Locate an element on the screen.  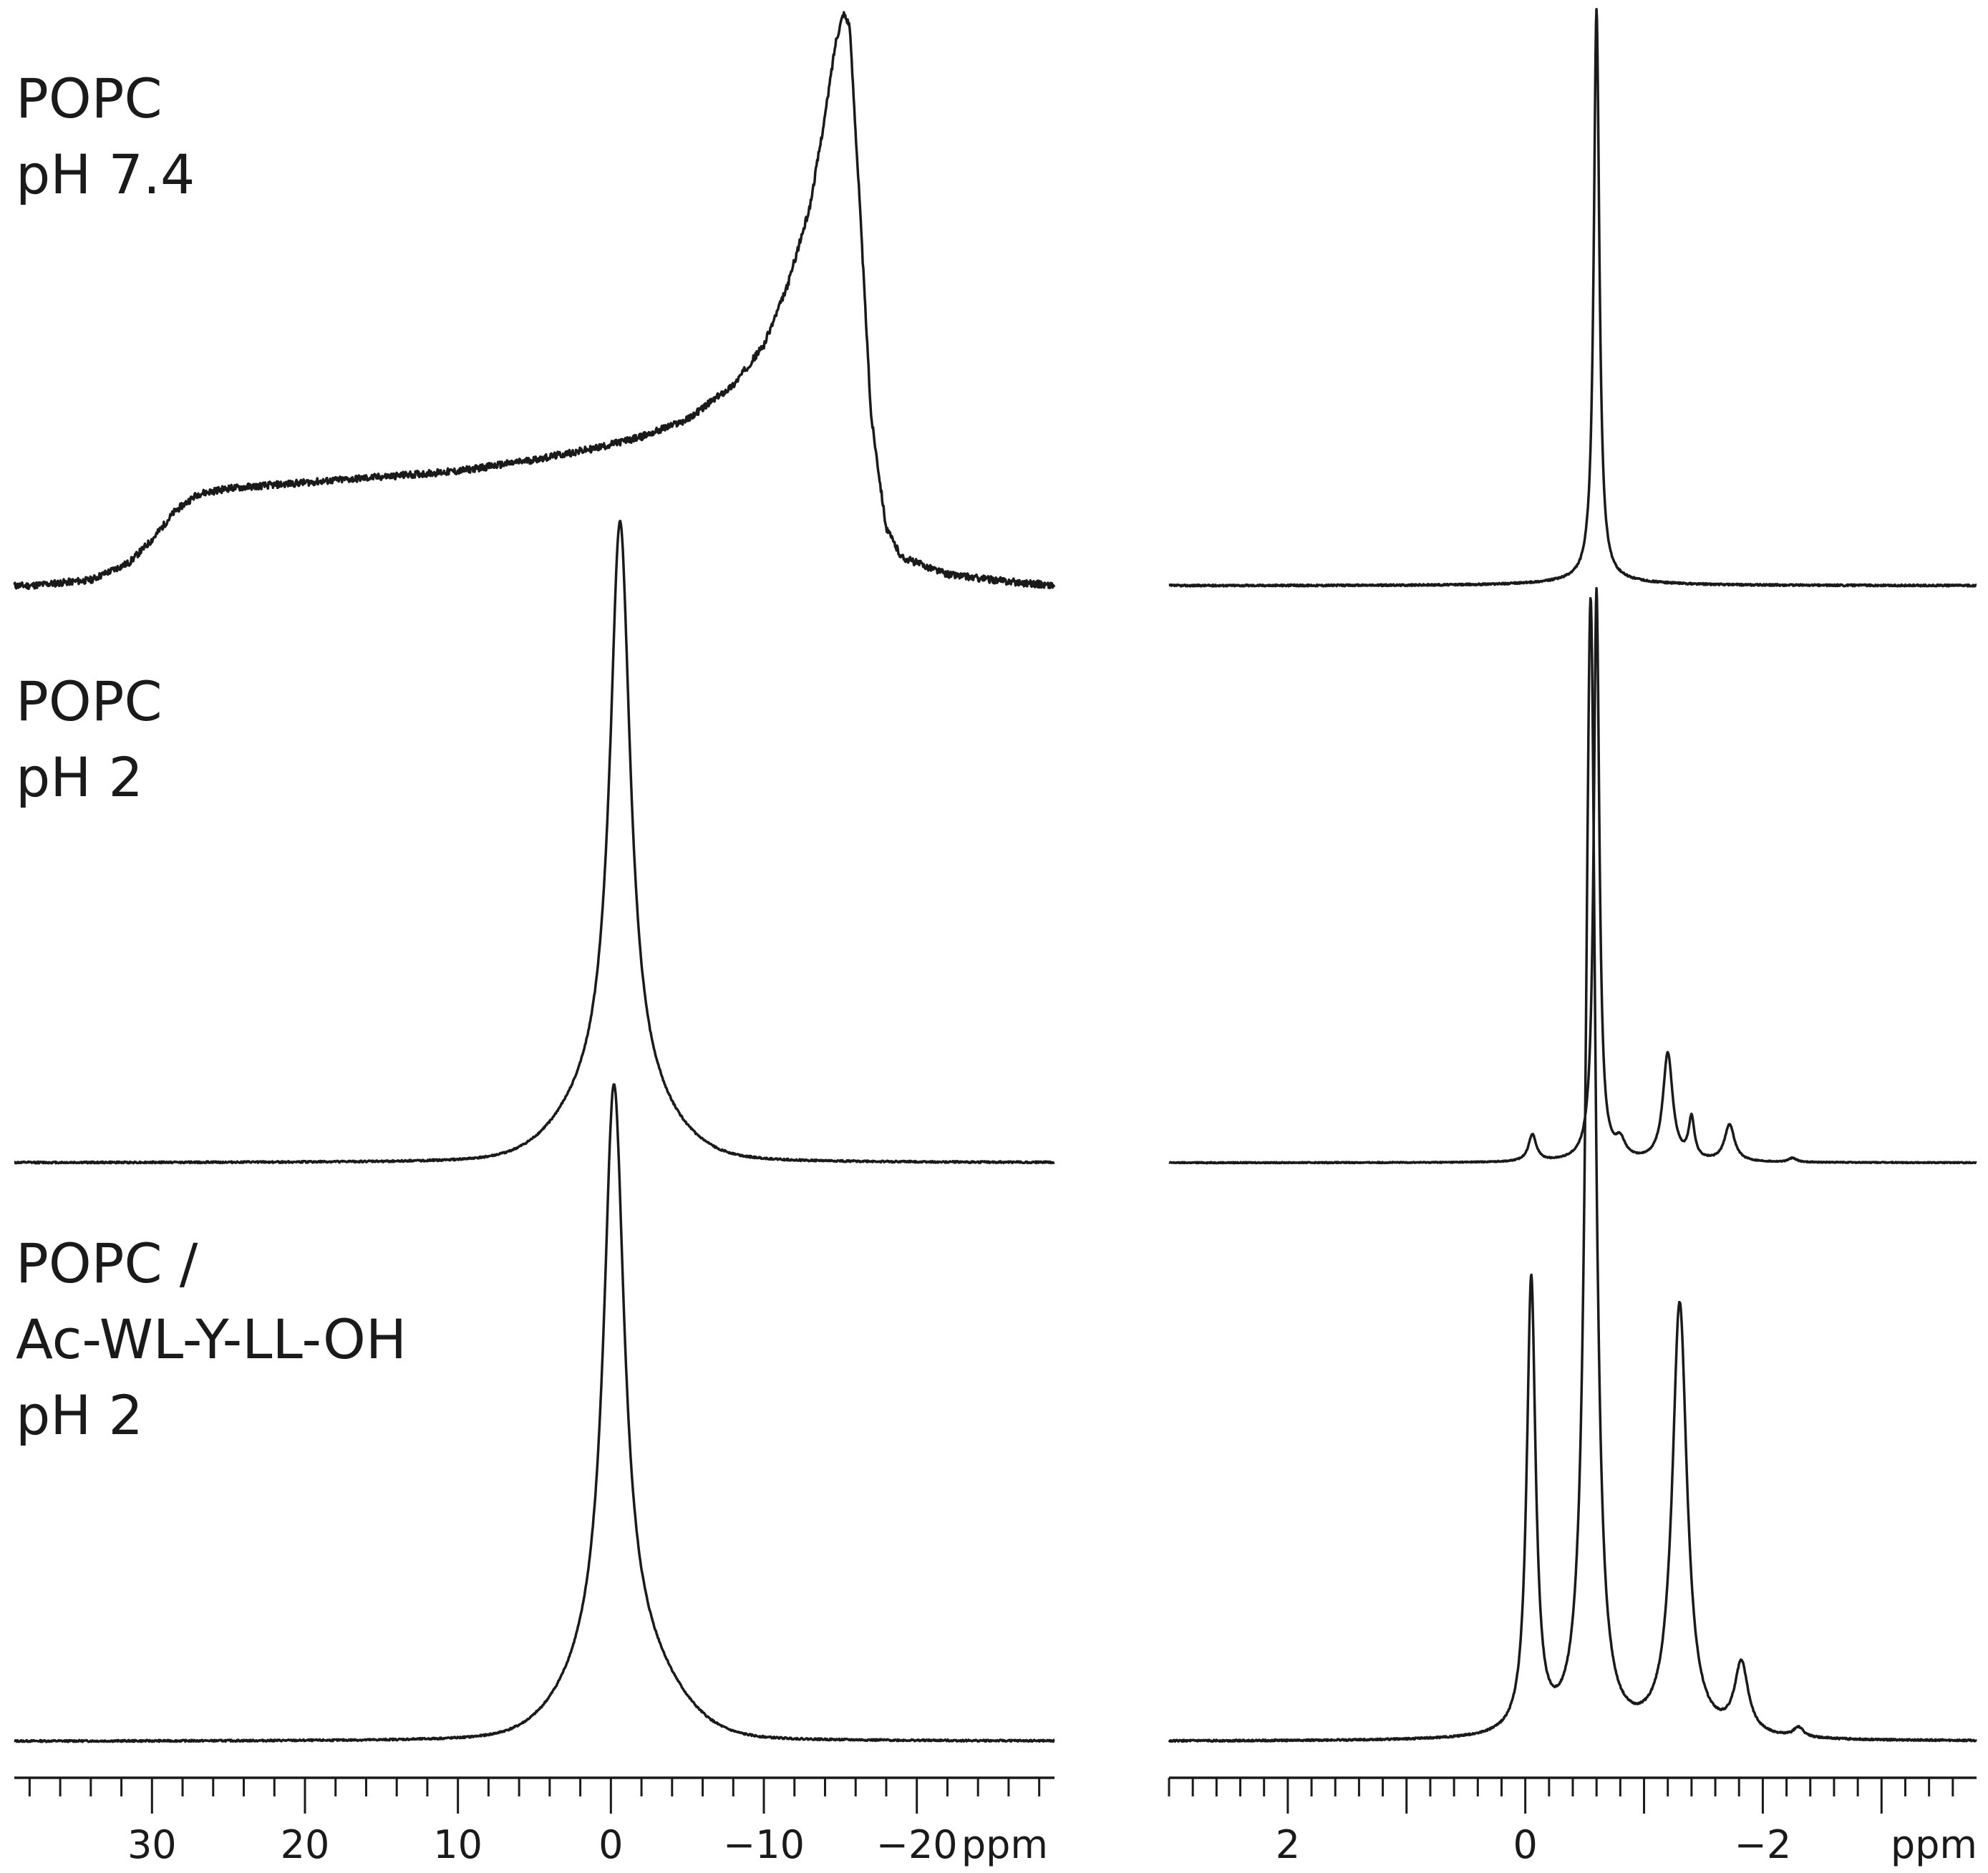
right-x-axis-tick-labels: 2 0 −2 is located at coordinates (1534, 1845).